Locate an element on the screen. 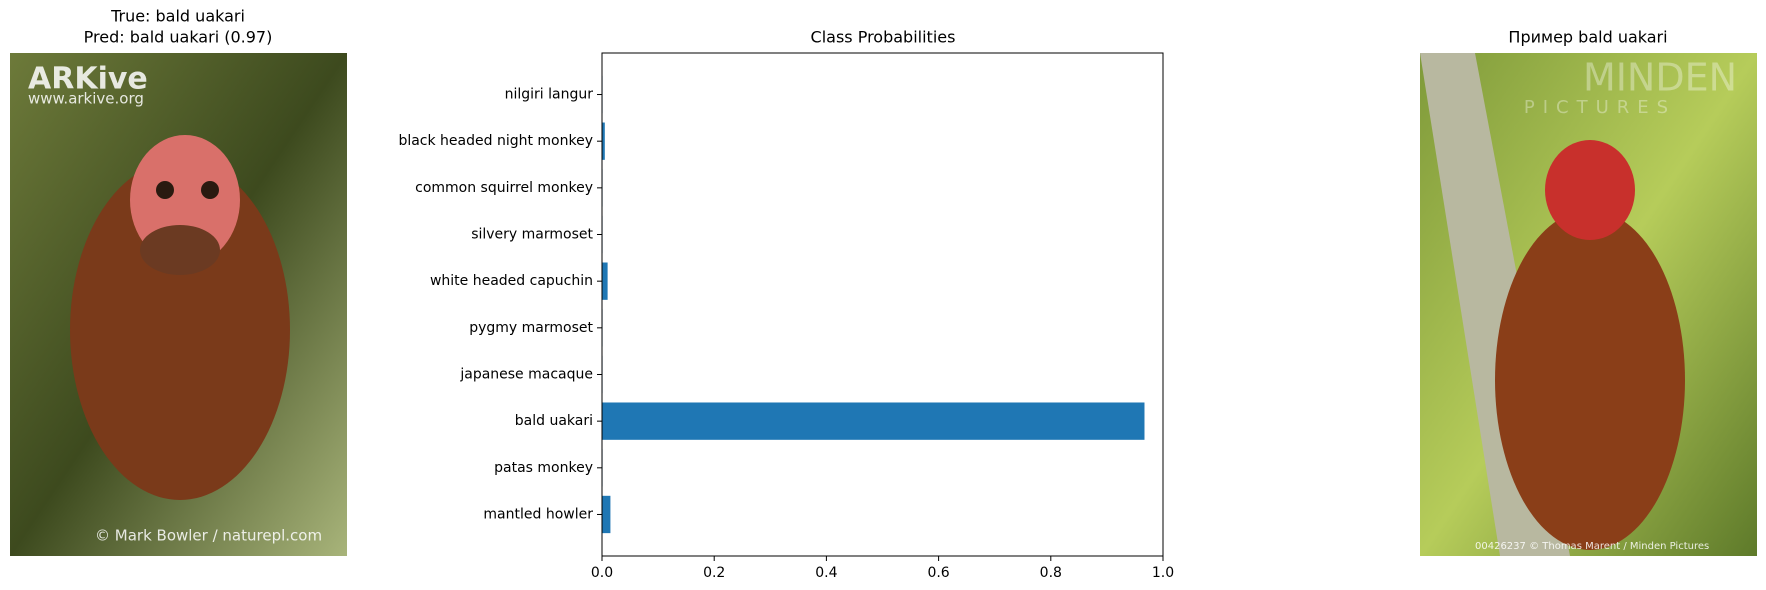 The image size is (1766, 590). watermark: PICTURES is located at coordinates (1600, 107).